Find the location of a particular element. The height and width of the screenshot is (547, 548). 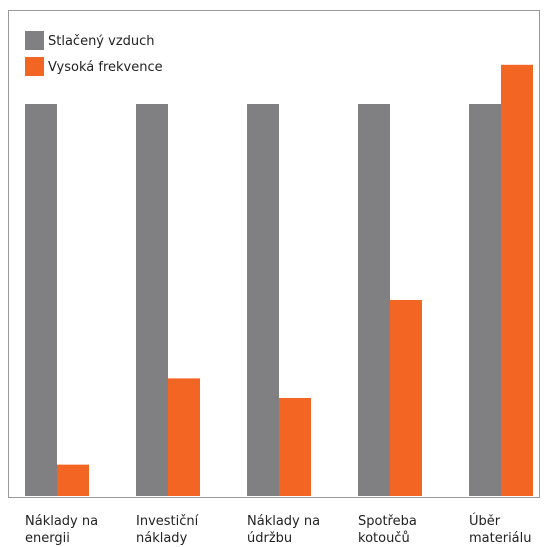

bar-series2-cat4 is located at coordinates (406, 398).